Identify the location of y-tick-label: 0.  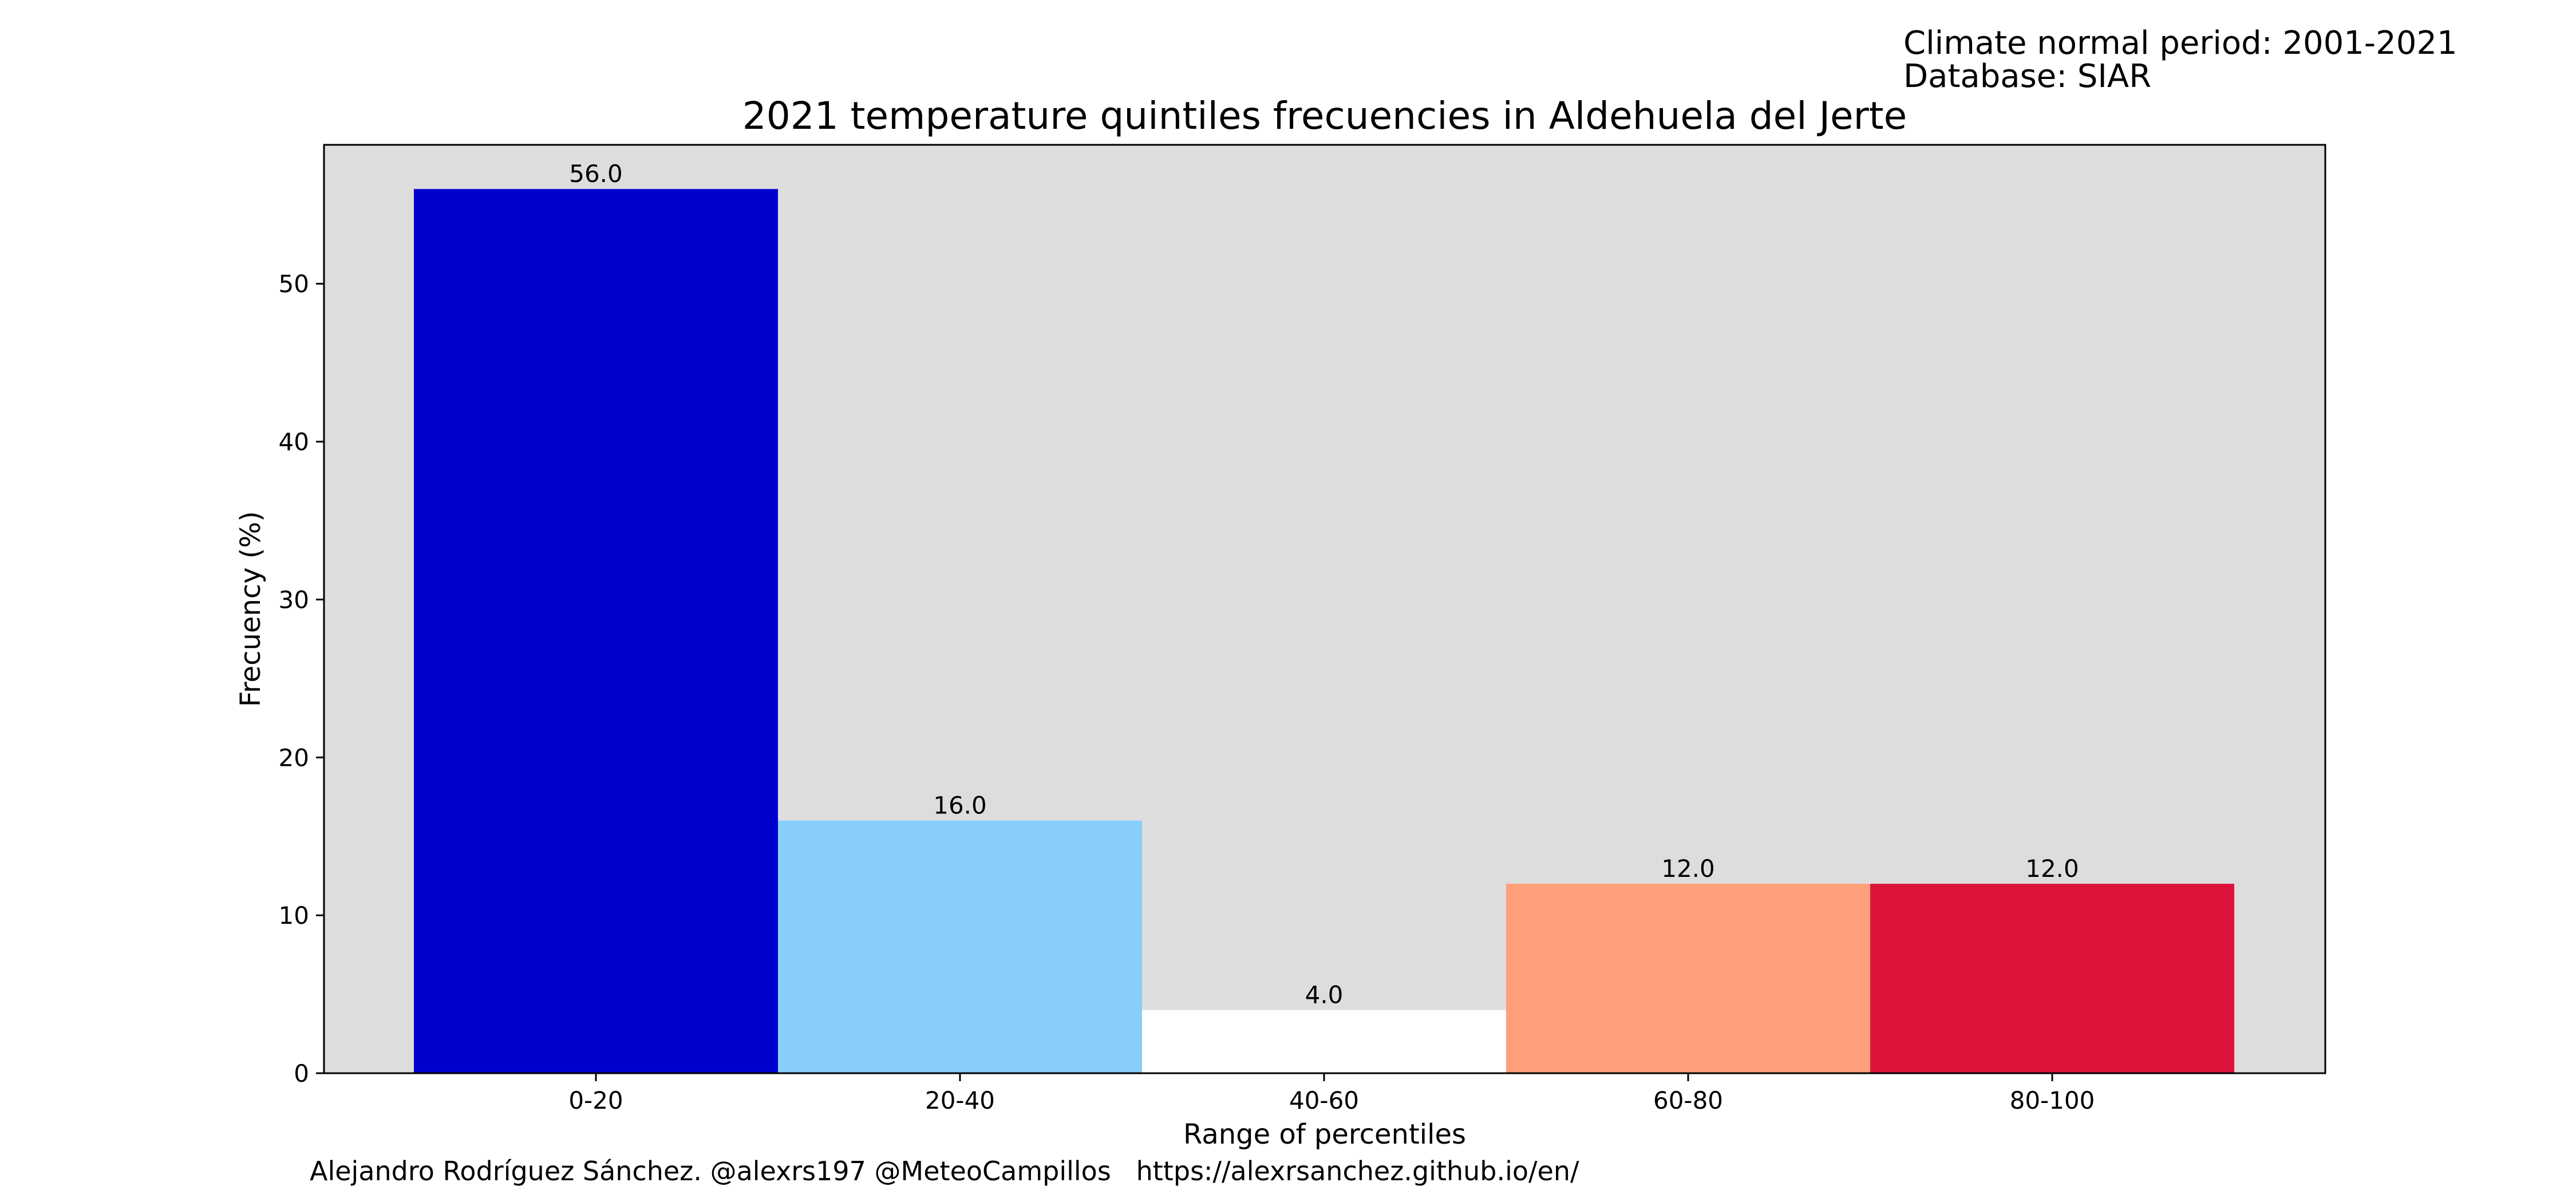
(301, 1073).